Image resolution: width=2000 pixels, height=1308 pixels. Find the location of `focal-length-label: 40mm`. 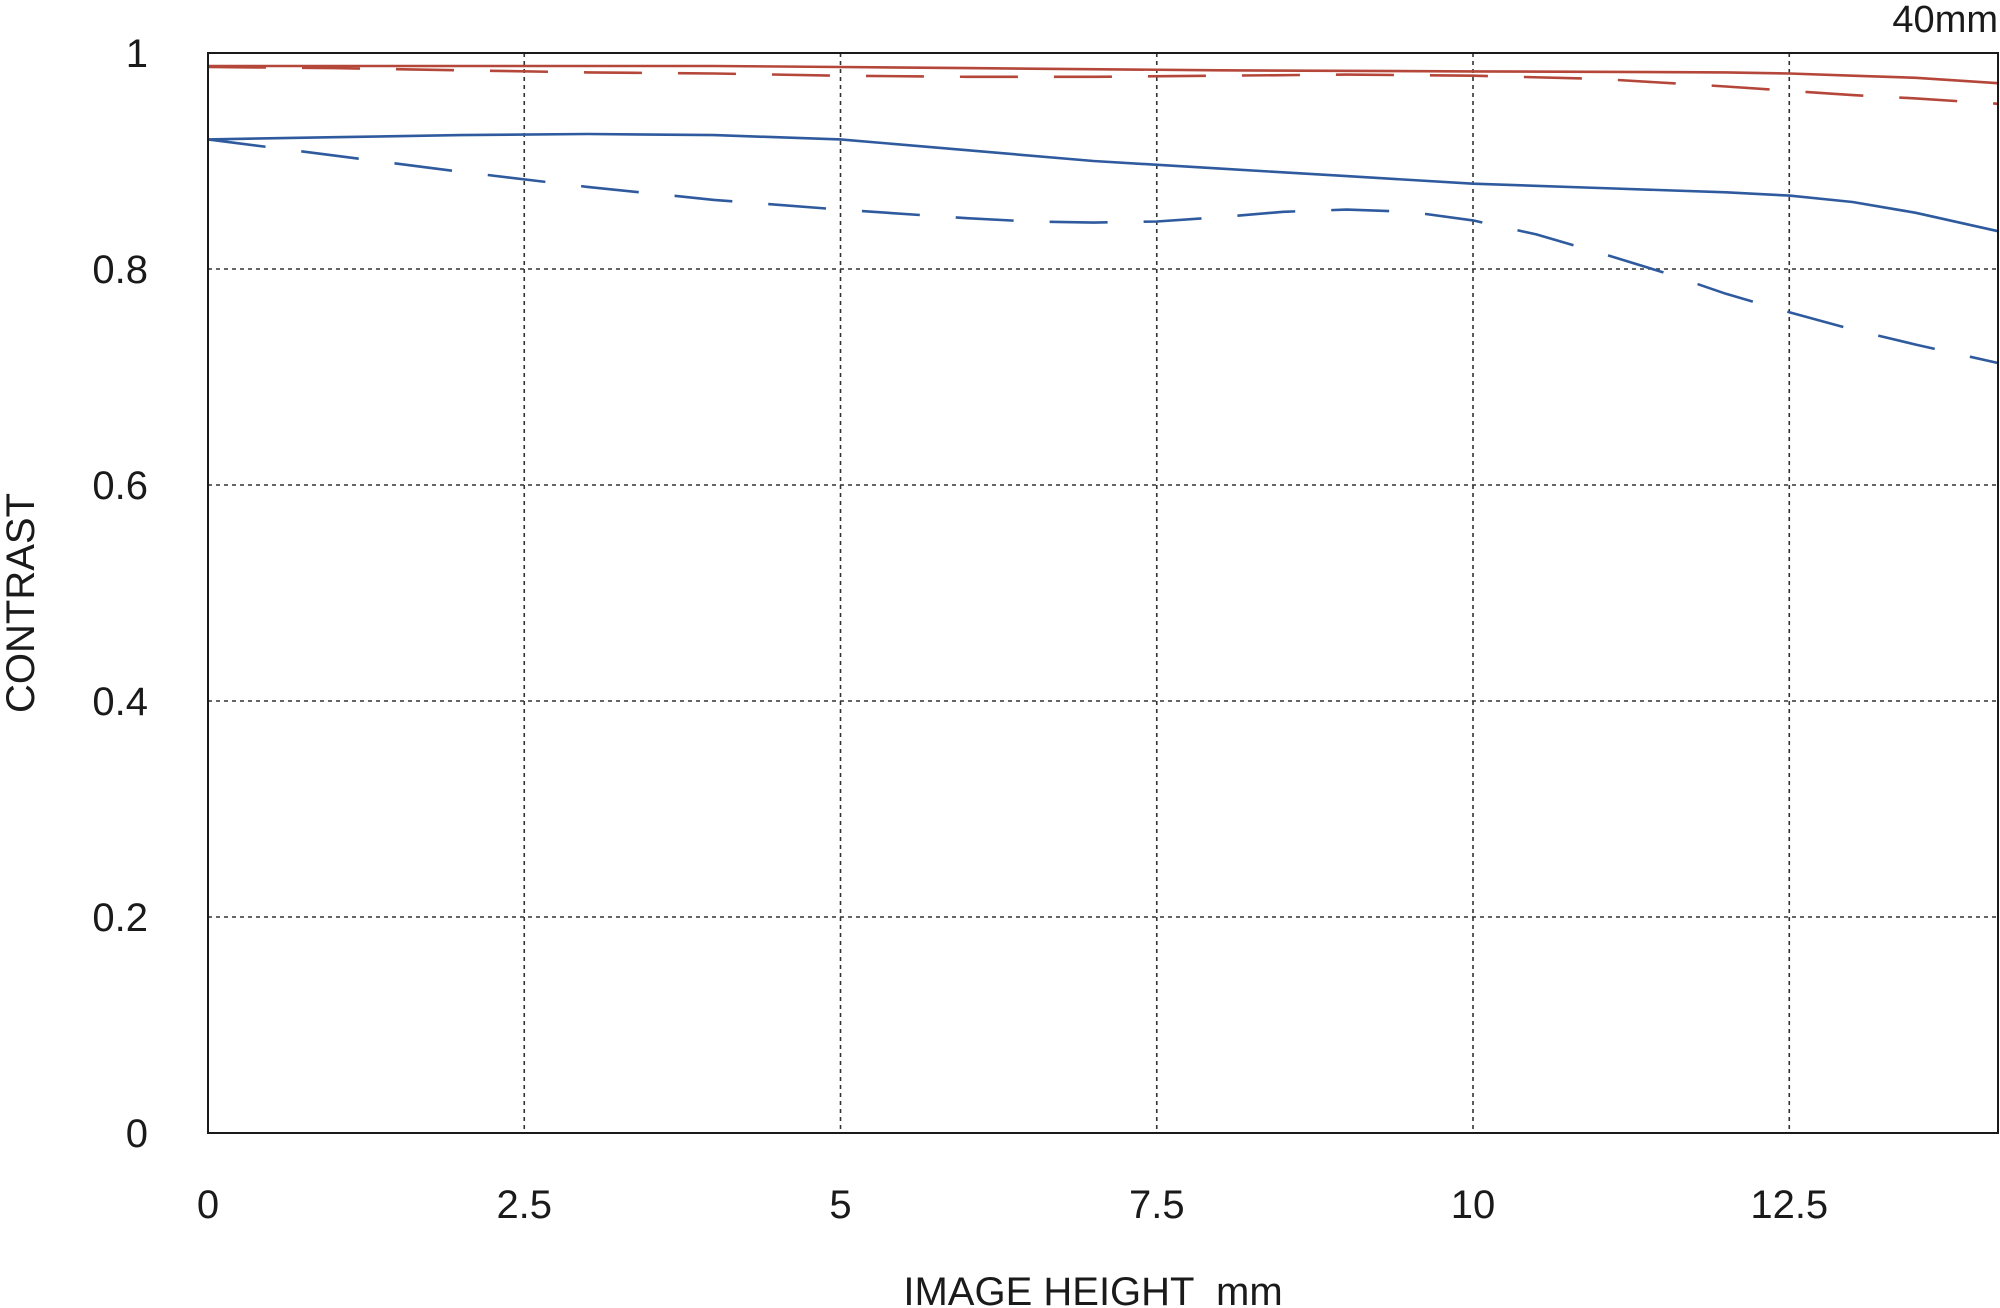

focal-length-label: 40mm is located at coordinates (1945, 20).